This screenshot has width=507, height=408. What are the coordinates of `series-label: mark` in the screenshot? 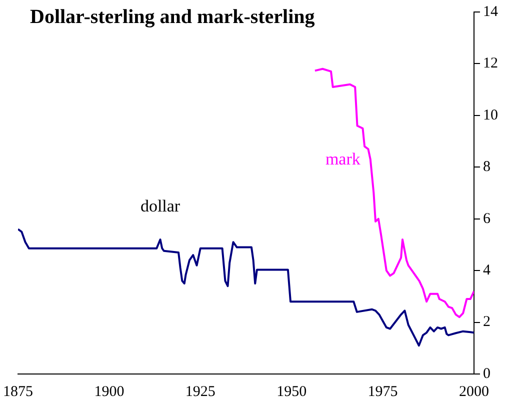 It's located at (343, 158).